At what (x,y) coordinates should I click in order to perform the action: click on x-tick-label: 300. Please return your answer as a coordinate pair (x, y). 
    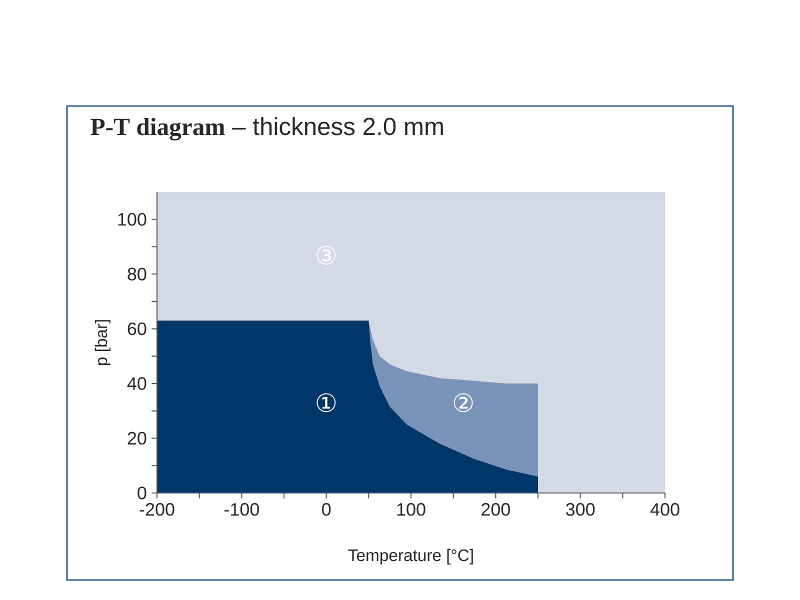
    Looking at the image, I should click on (580, 509).